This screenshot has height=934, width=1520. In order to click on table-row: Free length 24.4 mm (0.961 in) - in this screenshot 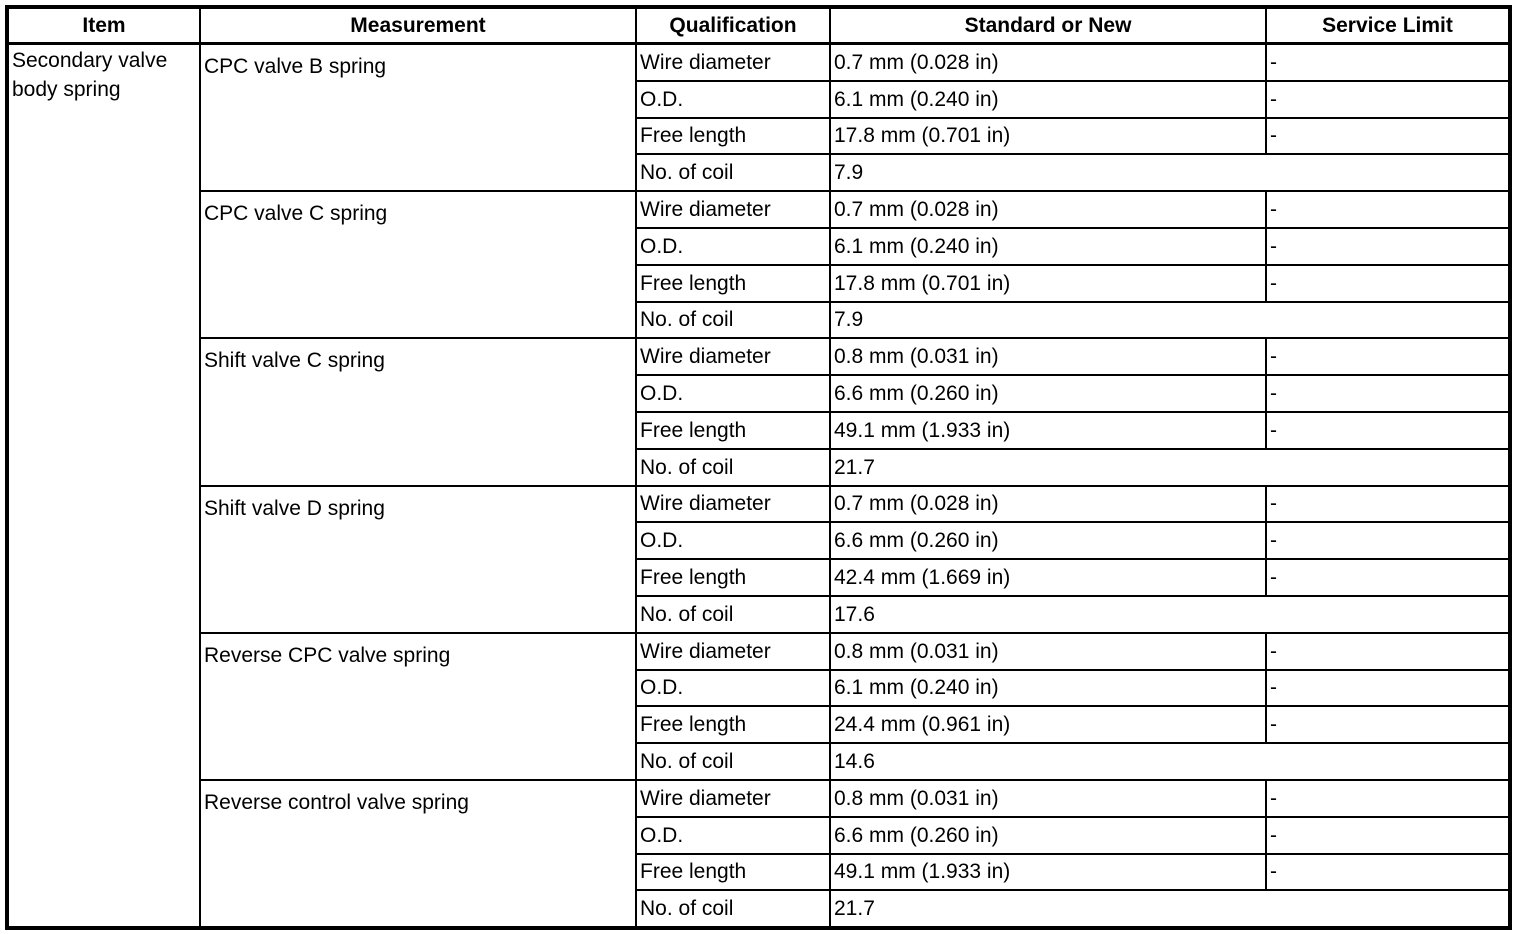, I will do `click(759, 725)`.